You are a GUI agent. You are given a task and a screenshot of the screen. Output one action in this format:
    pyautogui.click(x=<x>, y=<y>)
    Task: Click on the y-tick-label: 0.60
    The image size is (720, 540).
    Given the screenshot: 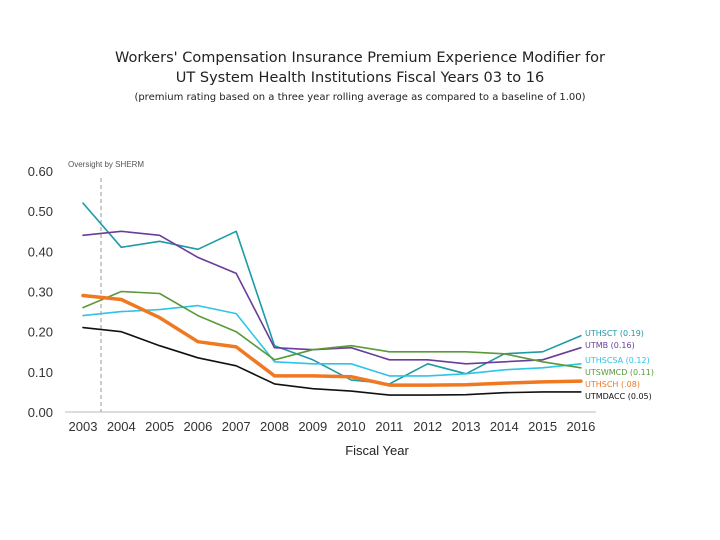 What is the action you would take?
    pyautogui.click(x=40, y=171)
    